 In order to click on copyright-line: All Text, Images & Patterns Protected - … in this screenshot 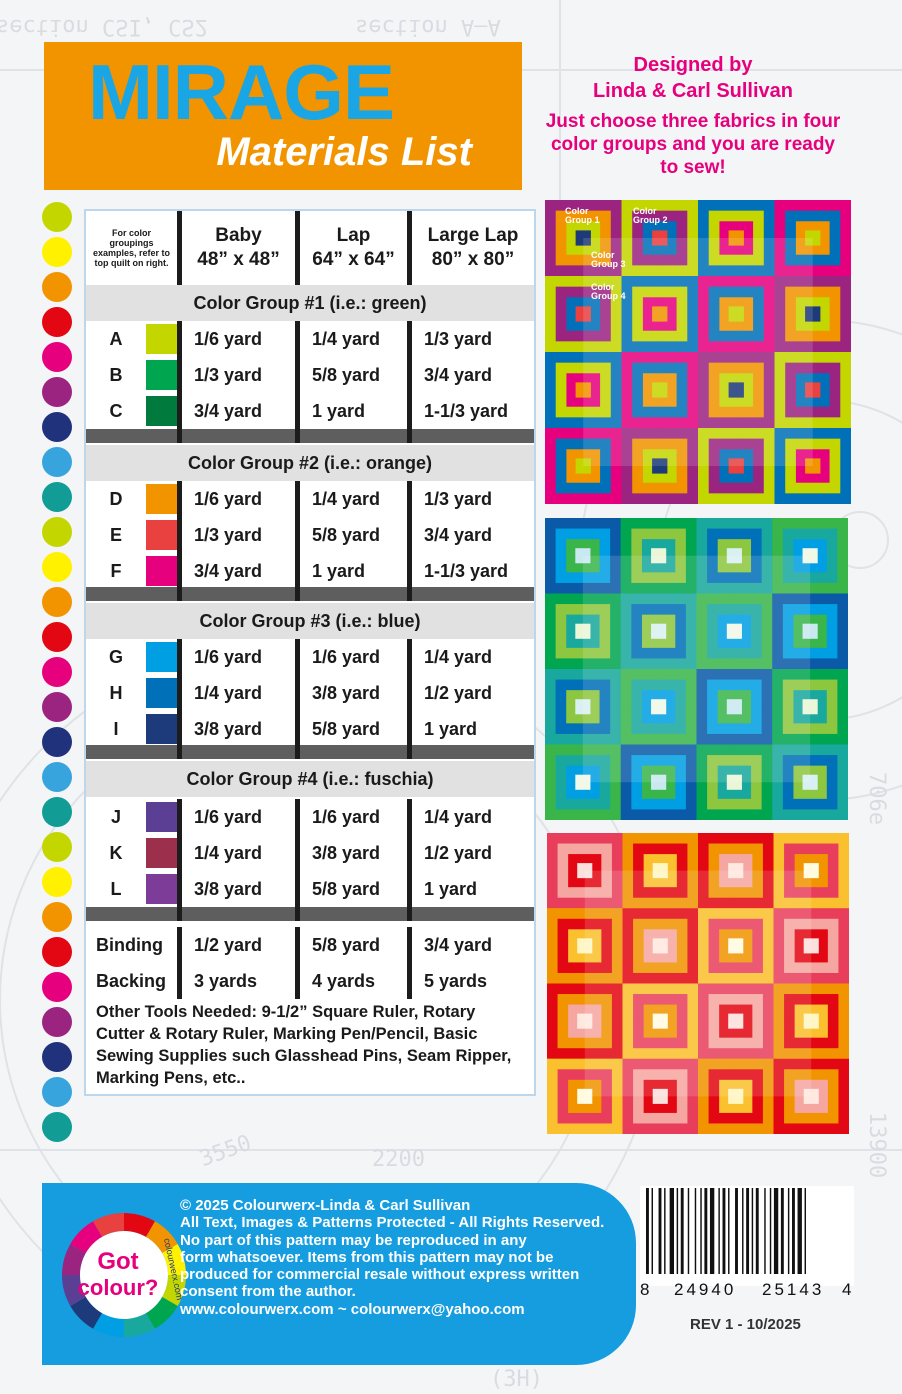, I will do `click(392, 1223)`.